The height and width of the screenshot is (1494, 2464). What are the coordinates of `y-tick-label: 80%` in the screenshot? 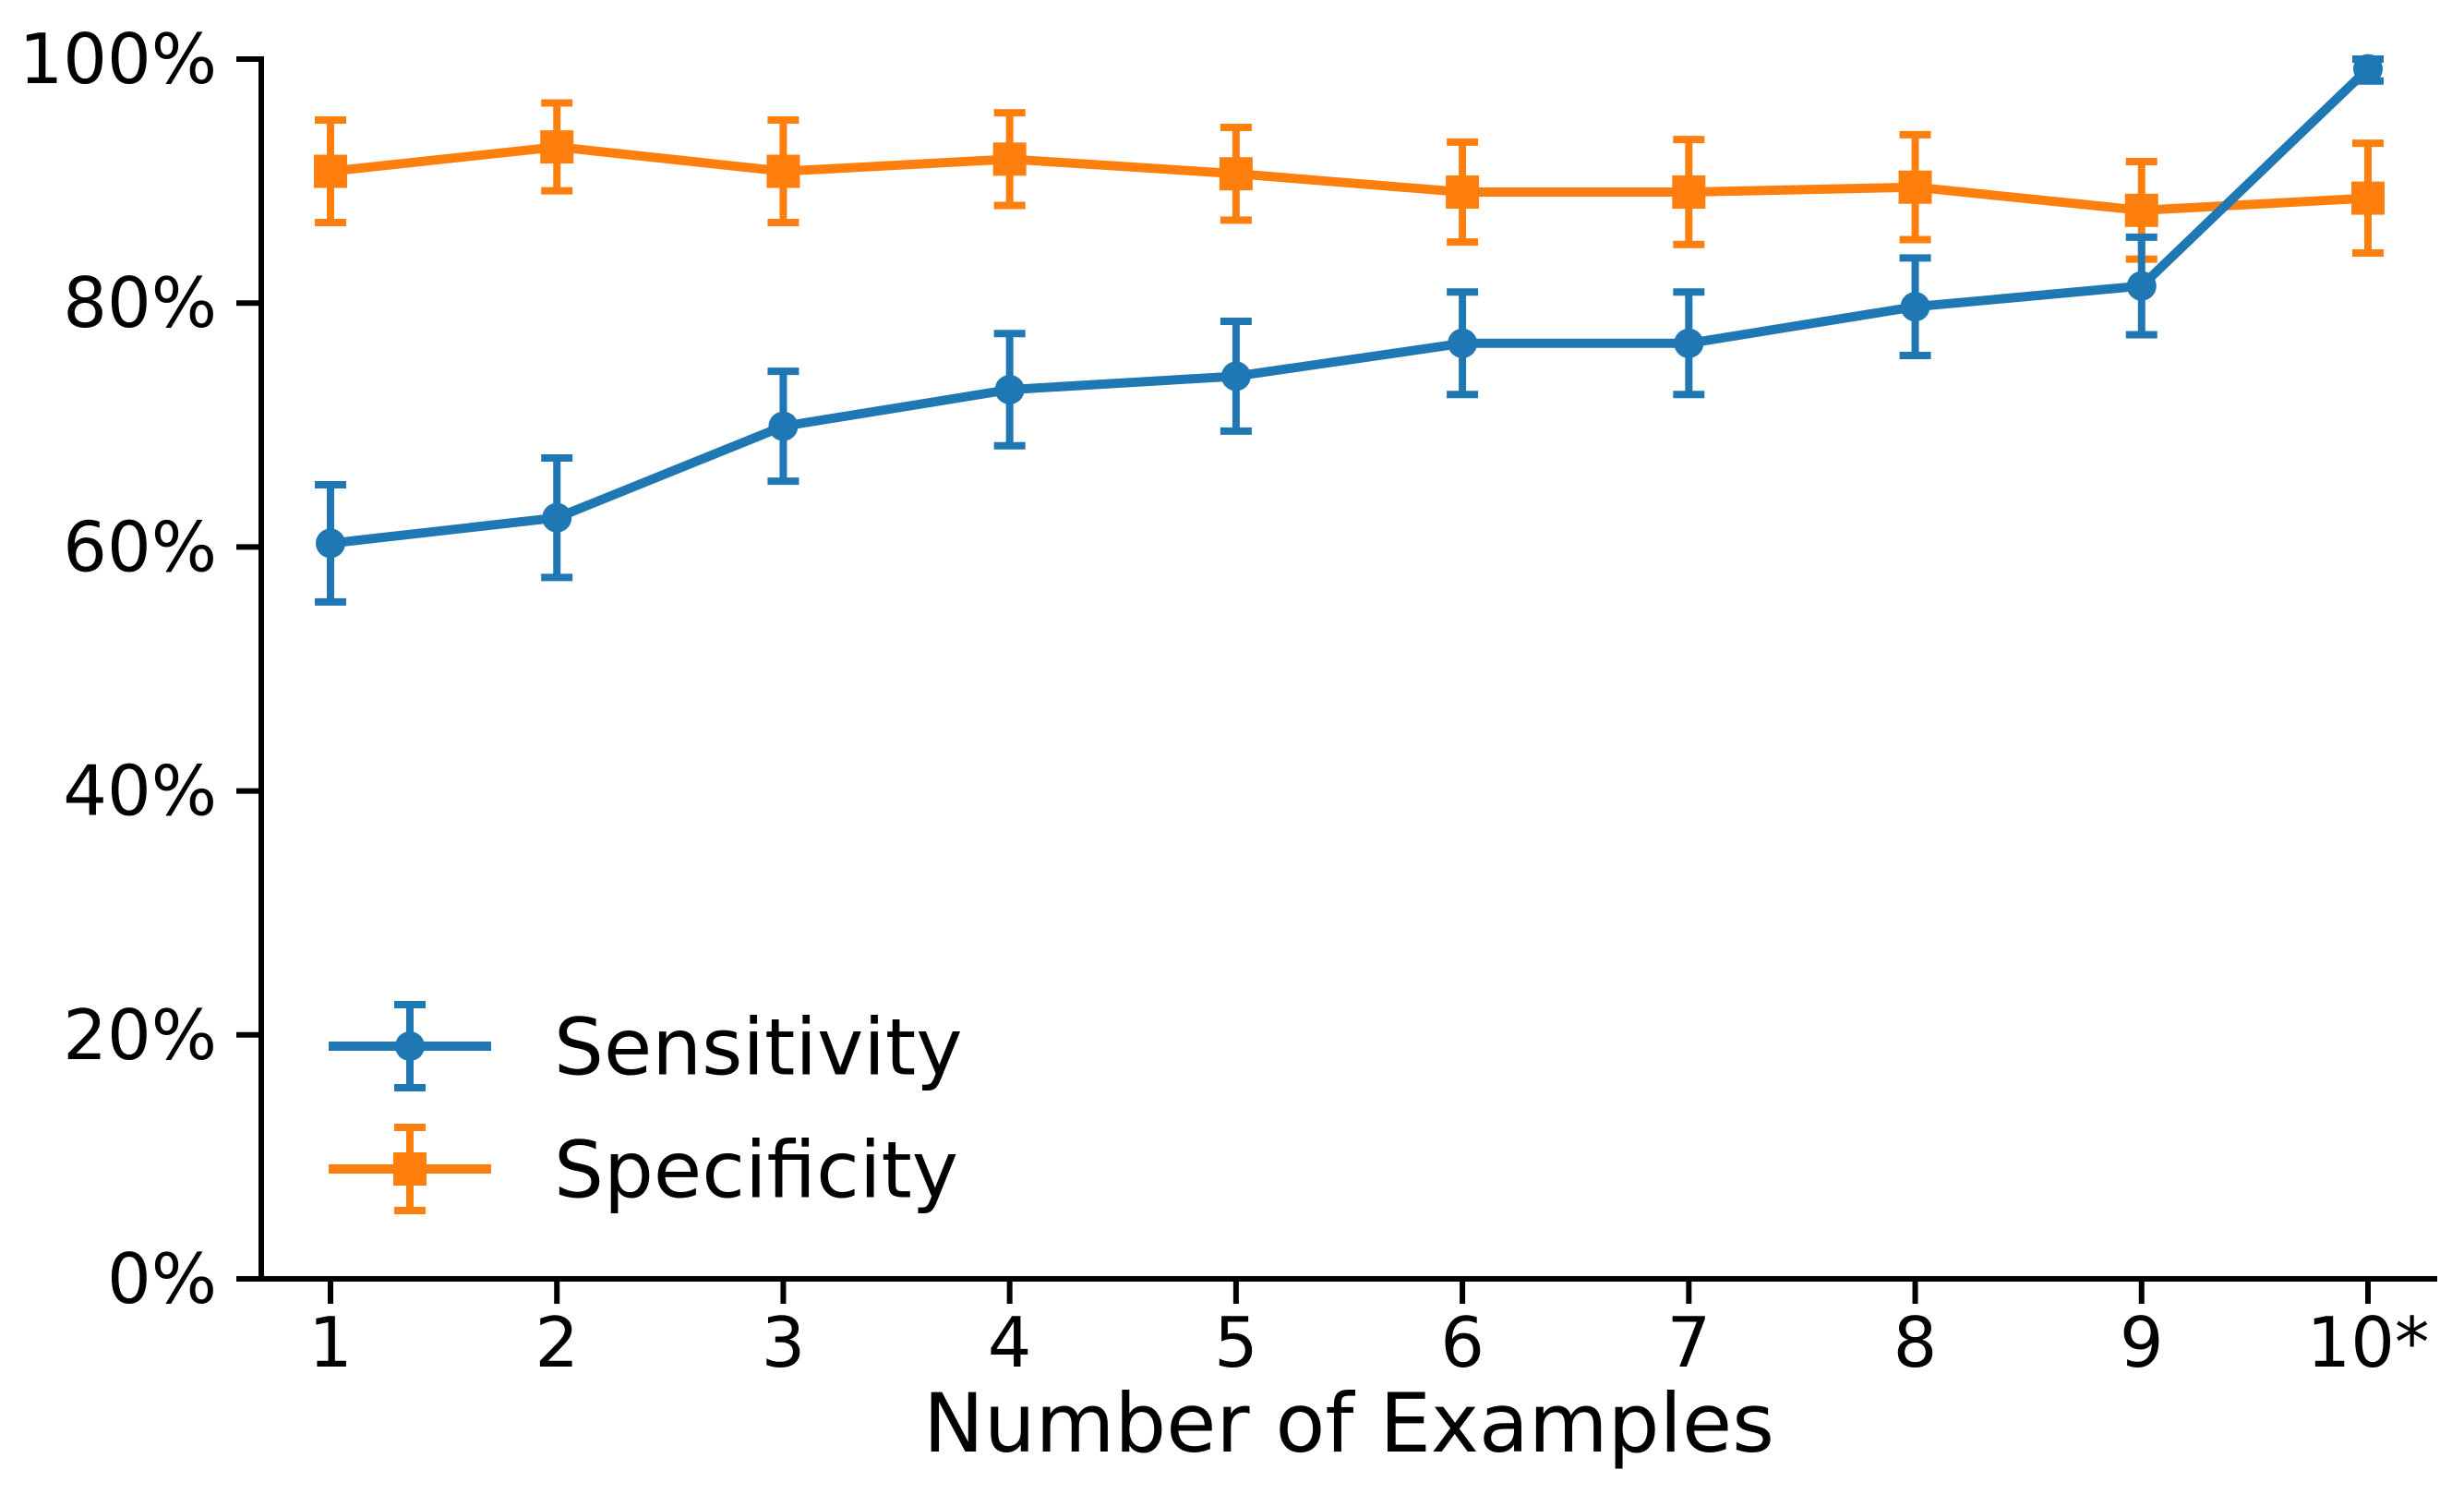 It's located at (140, 302).